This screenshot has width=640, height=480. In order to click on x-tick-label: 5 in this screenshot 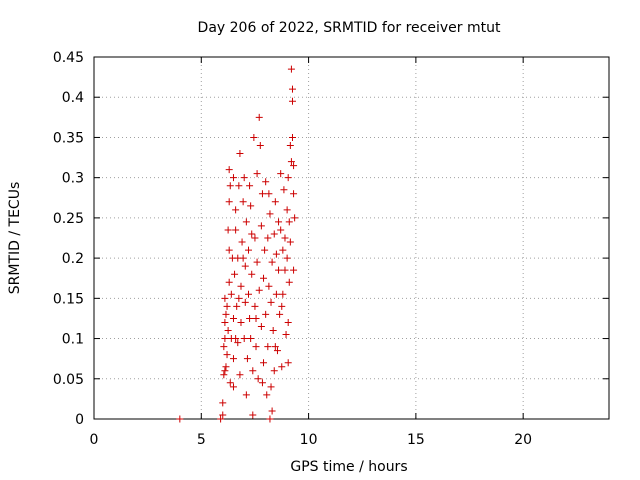, I will do `click(201, 440)`.